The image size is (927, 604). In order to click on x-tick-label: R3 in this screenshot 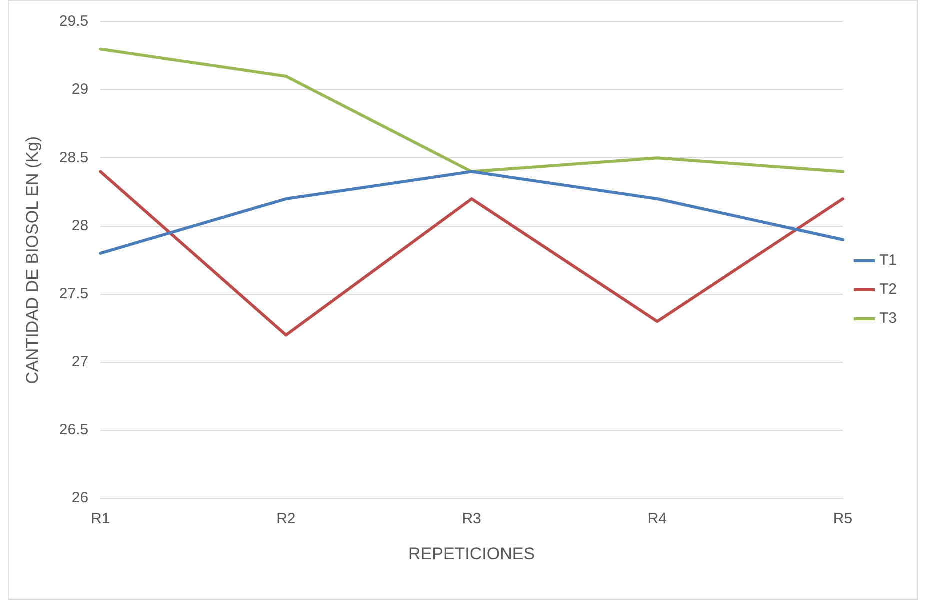, I will do `click(472, 519)`.